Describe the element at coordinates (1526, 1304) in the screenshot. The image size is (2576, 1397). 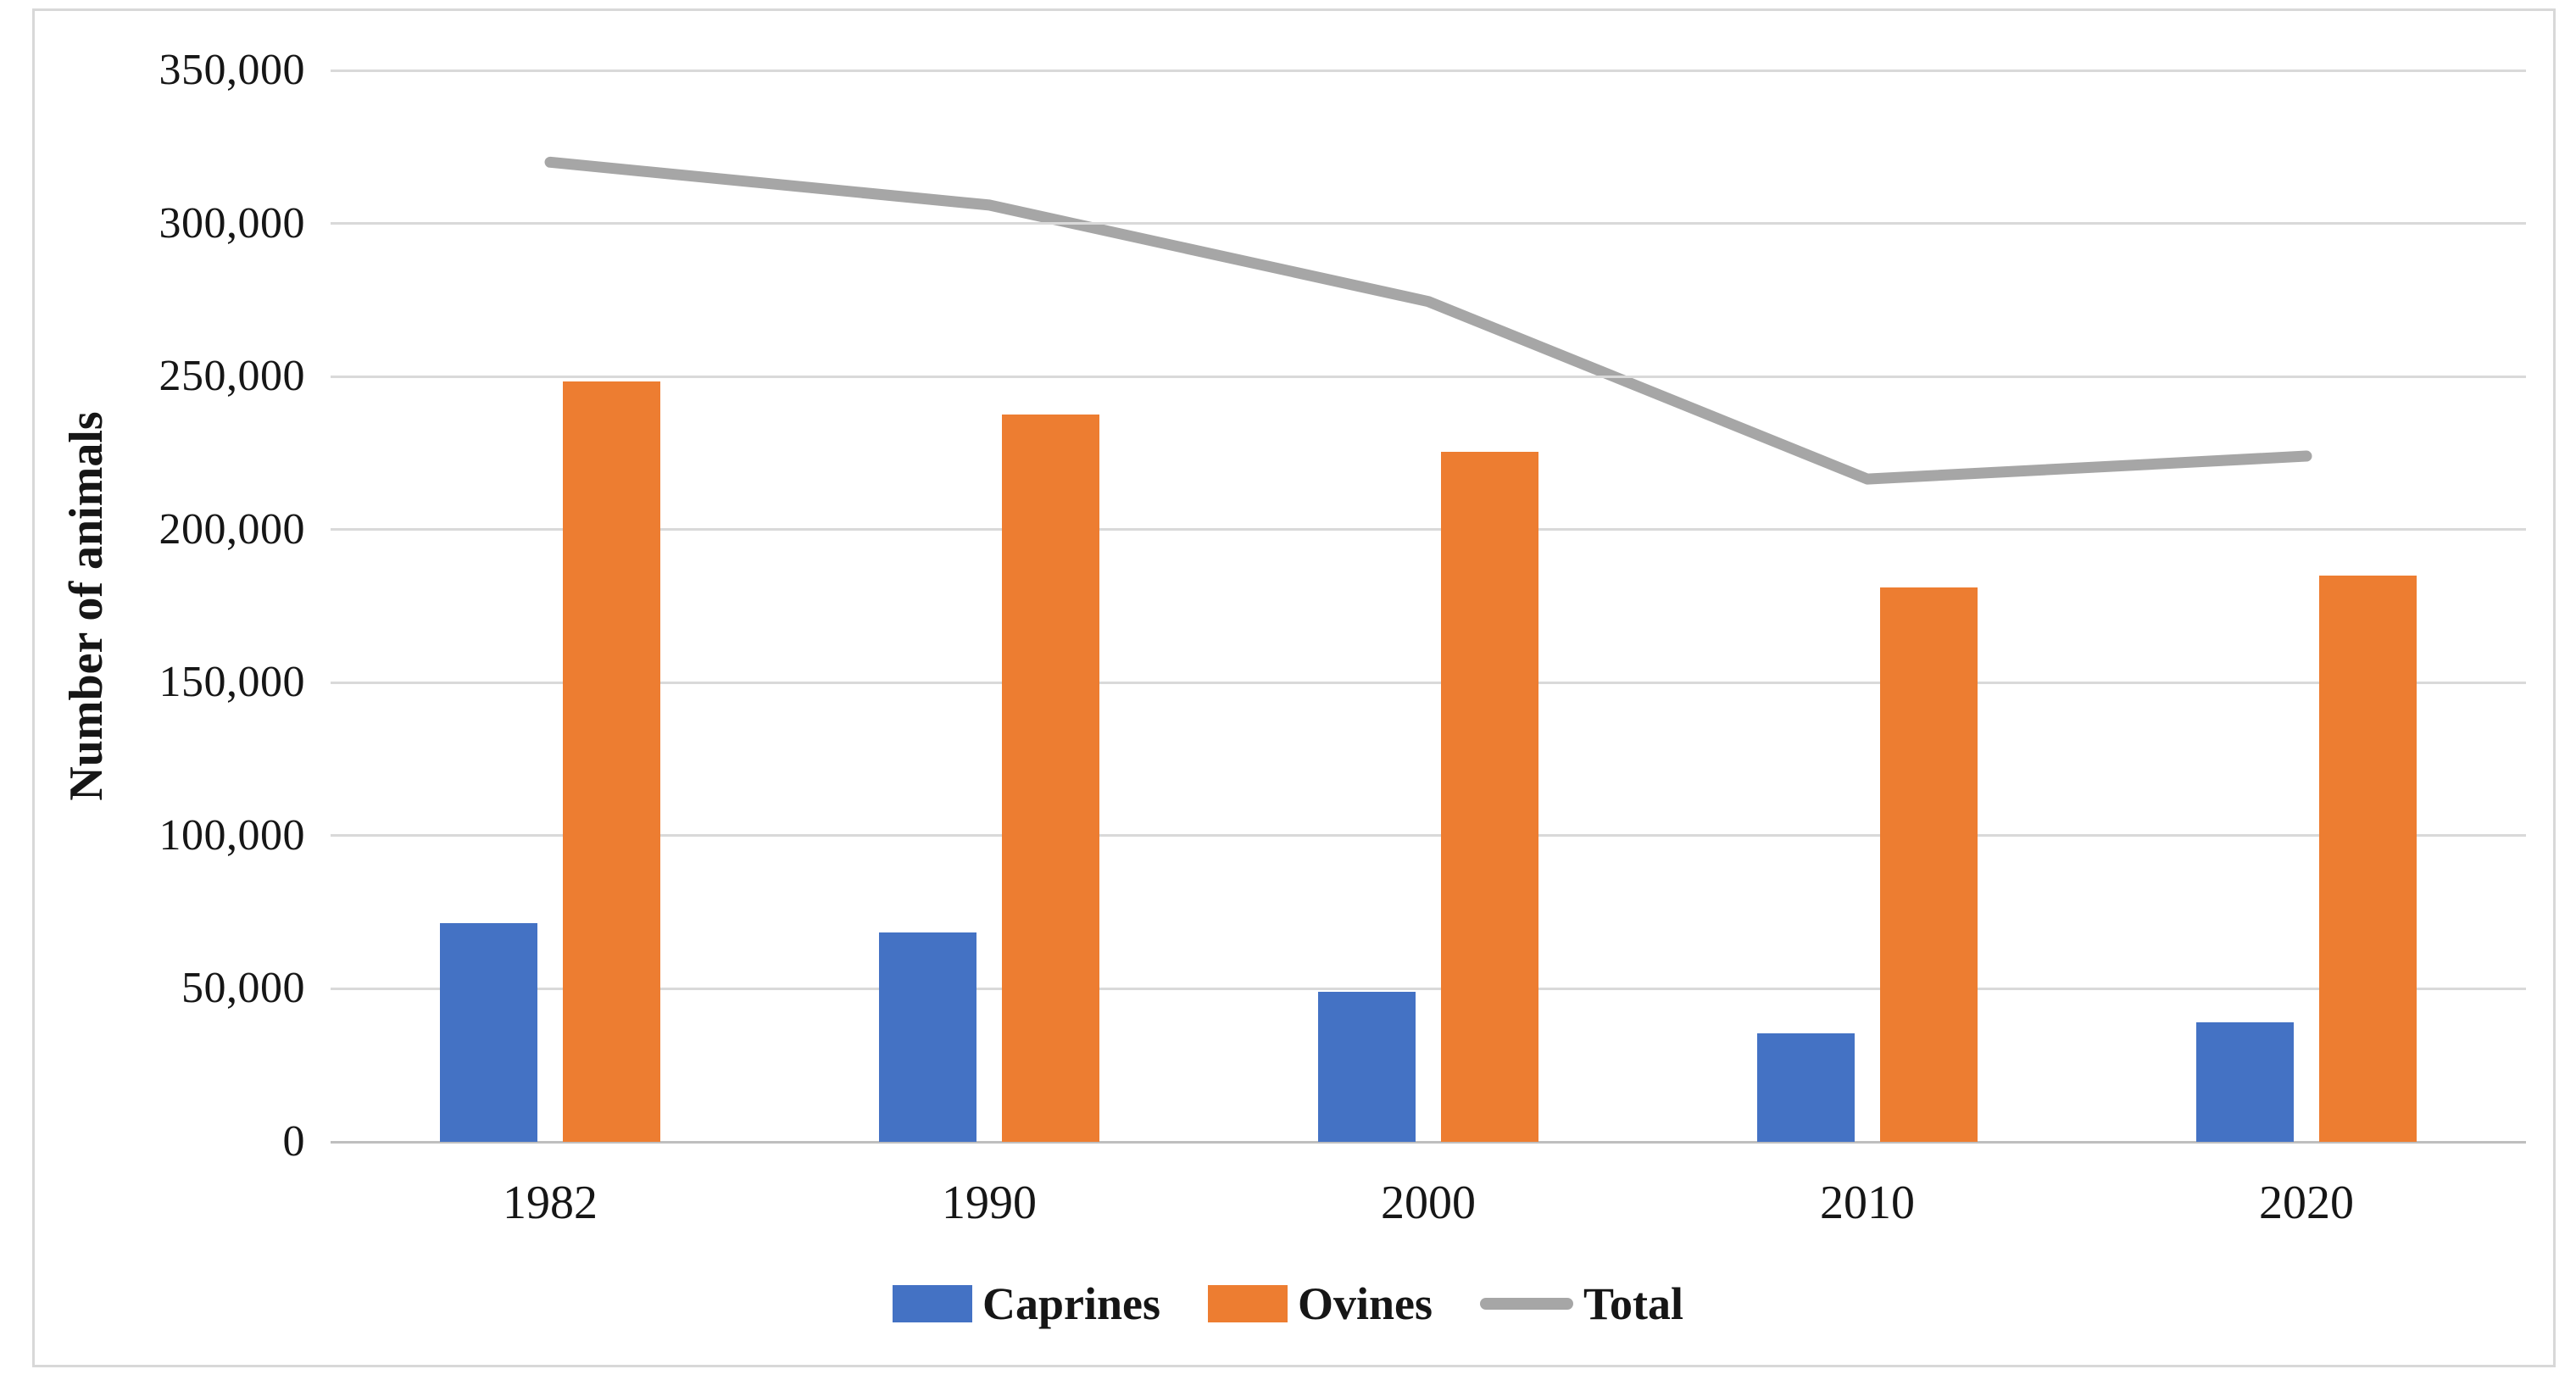
I see `legend-swatch-total-line-icon` at that location.